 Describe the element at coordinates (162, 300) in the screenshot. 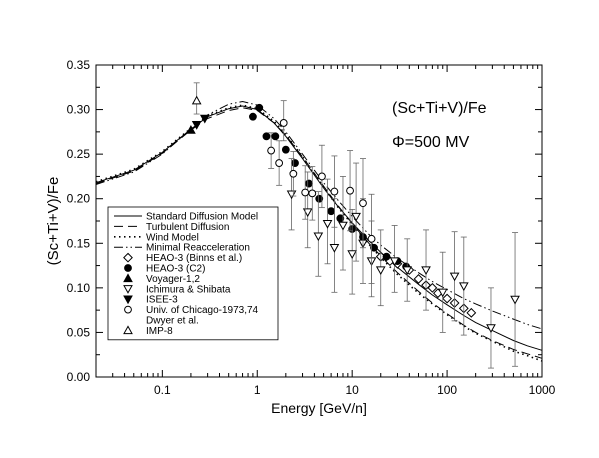

I see `legend-label: ISEE-3` at that location.